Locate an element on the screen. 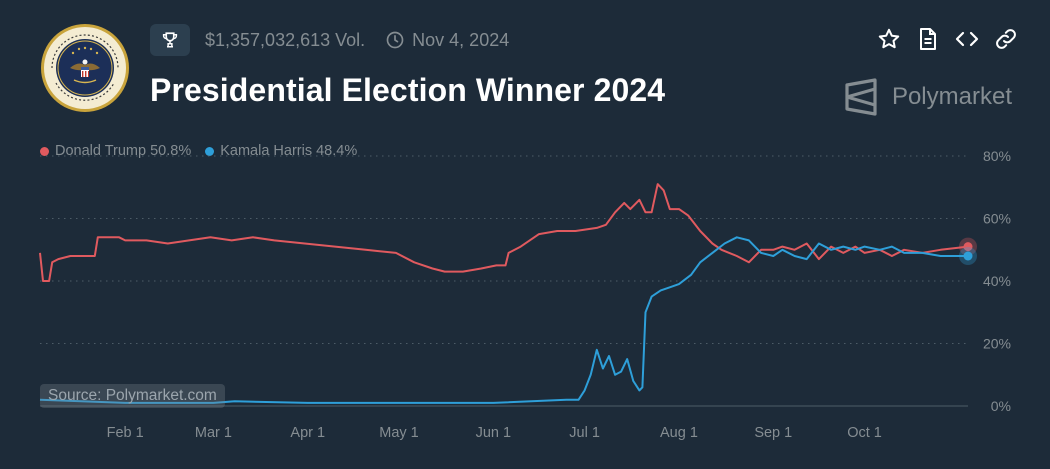 This screenshot has height=469, width=1050. x-tick-label: Oct 1 is located at coordinates (864, 433).